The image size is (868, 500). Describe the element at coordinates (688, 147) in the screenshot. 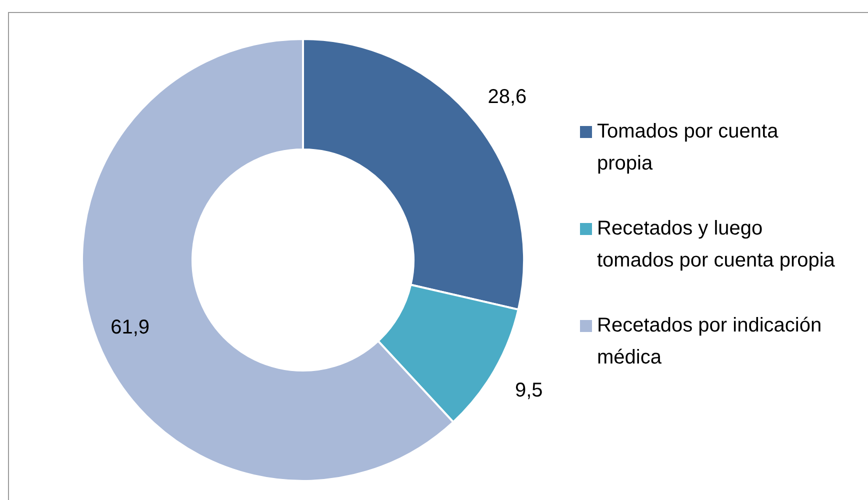

I see `legend-label: Tomados por cuenta propia` at that location.